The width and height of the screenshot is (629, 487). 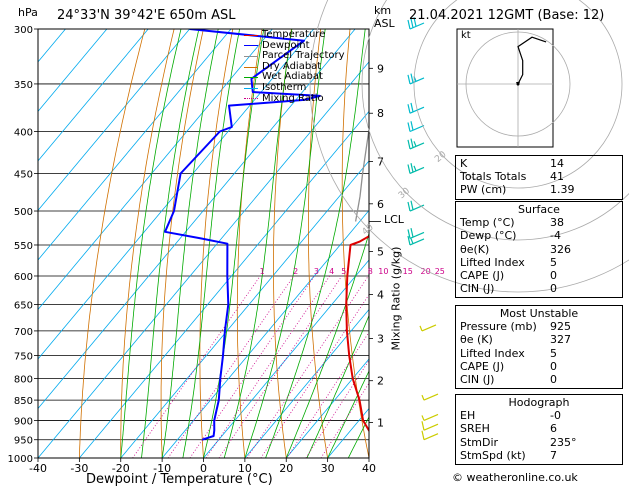 What do you see at coordinates (295, 271) in the screenshot?
I see `mixing-ratio-label: 2` at bounding box center [295, 271].